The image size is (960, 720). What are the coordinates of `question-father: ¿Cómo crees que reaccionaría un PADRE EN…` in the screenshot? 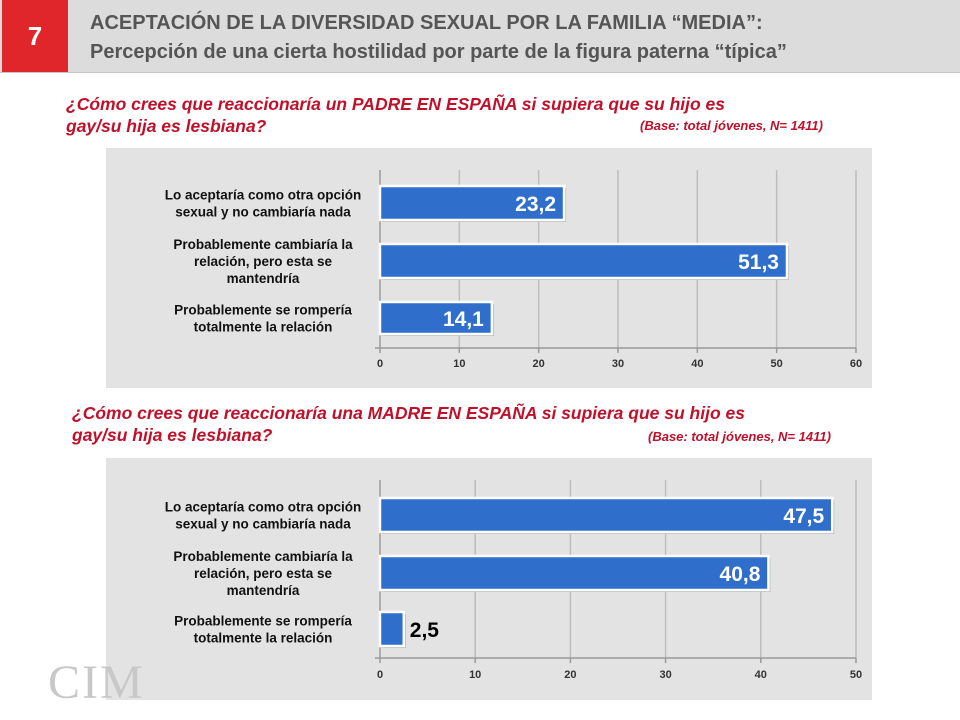 It's located at (395, 115).